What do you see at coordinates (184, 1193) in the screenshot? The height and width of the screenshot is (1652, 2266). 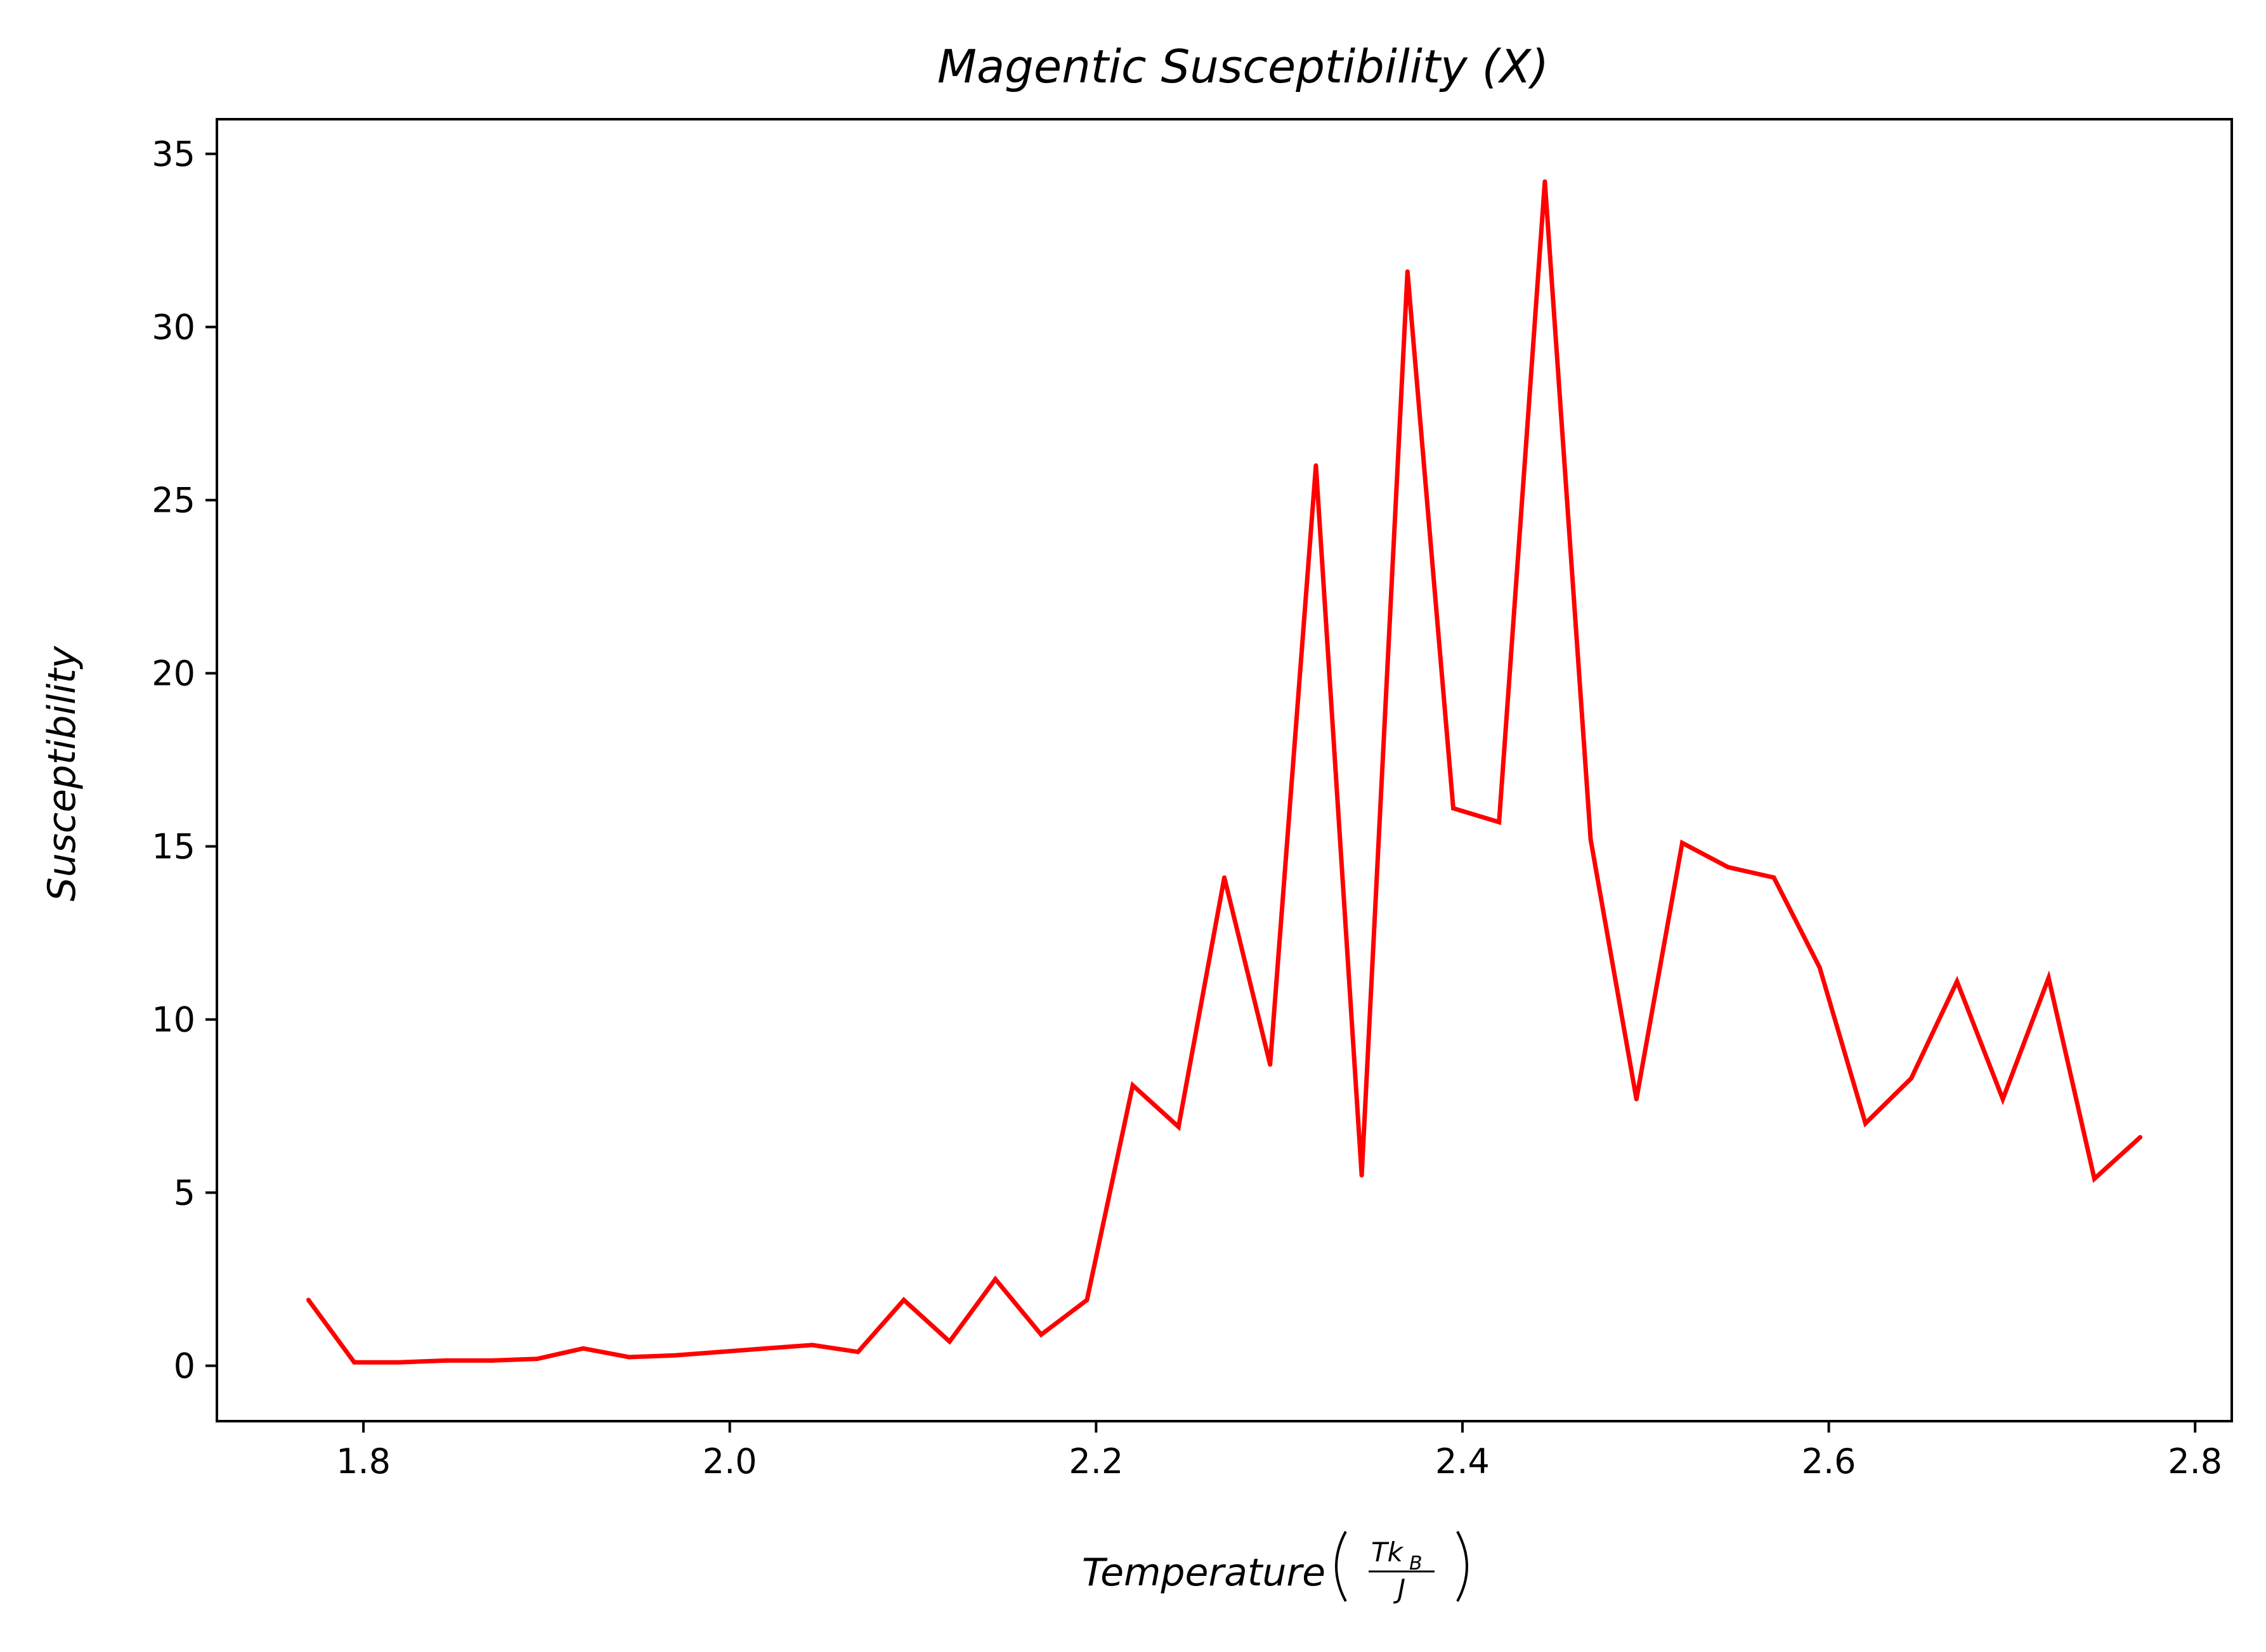 I see `y-tick-label: 5` at bounding box center [184, 1193].